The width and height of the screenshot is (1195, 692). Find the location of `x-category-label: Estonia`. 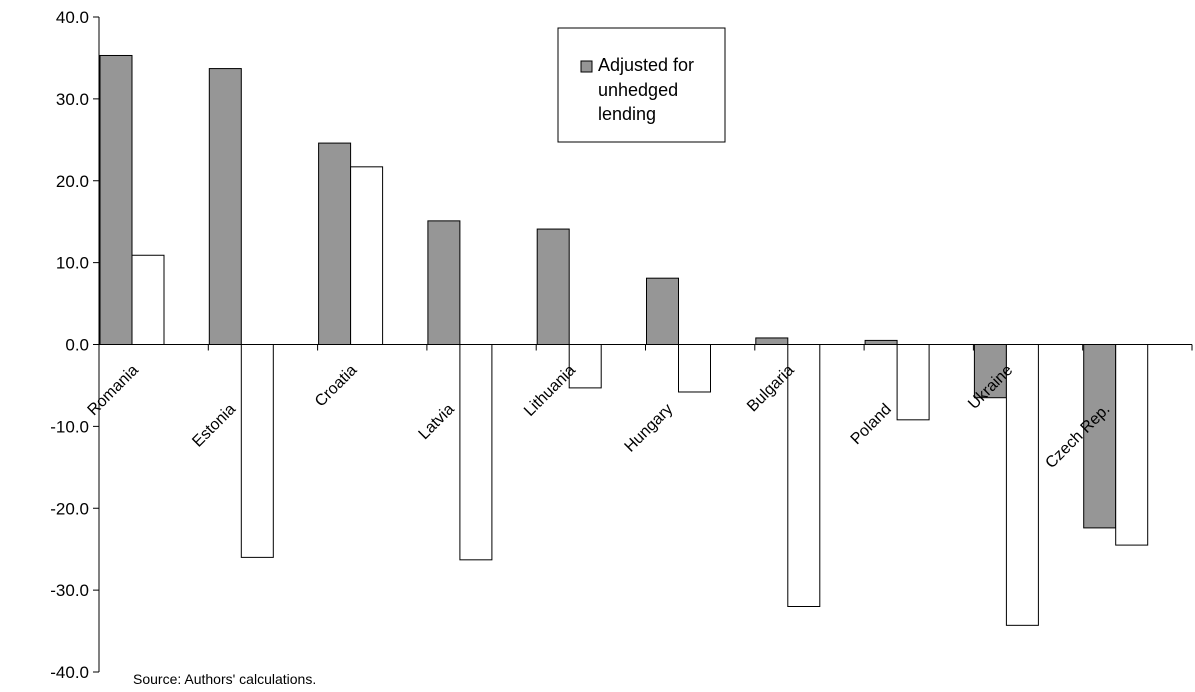

x-category-label: Estonia is located at coordinates (214, 426).